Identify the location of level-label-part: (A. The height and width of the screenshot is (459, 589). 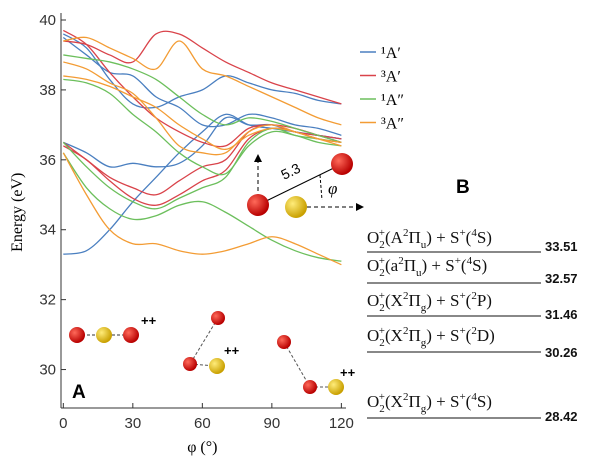
(394, 237).